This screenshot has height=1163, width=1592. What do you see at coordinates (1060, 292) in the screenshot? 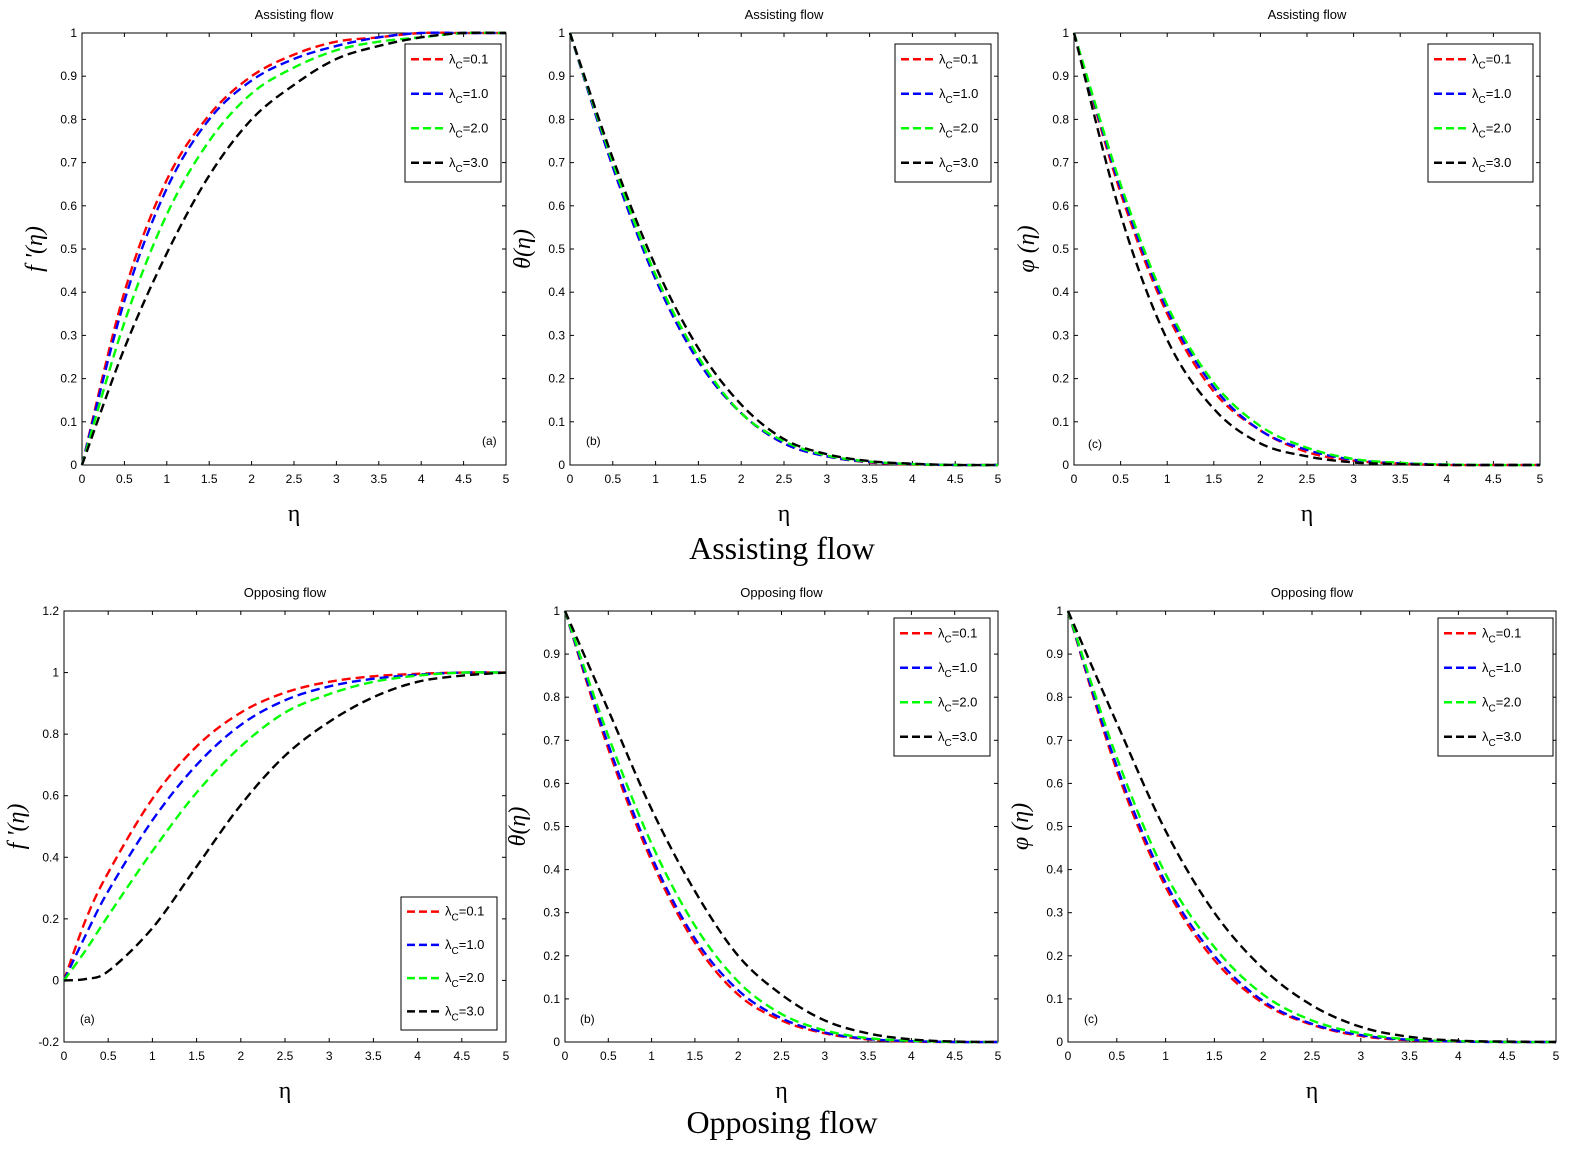
I see `y-tick-label: 0.4` at bounding box center [1060, 292].